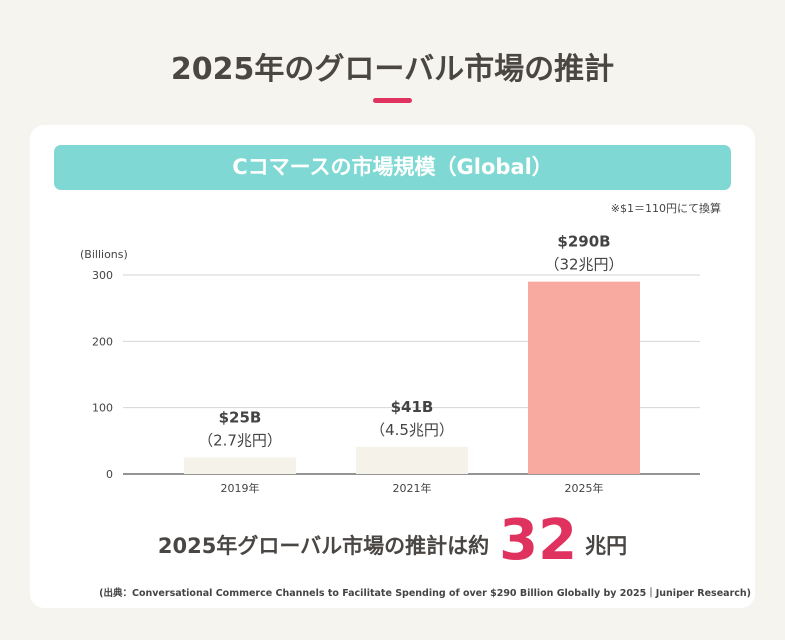 This screenshot has width=785, height=640. What do you see at coordinates (104, 254) in the screenshot?
I see `y-axis-label: (Billions)` at bounding box center [104, 254].